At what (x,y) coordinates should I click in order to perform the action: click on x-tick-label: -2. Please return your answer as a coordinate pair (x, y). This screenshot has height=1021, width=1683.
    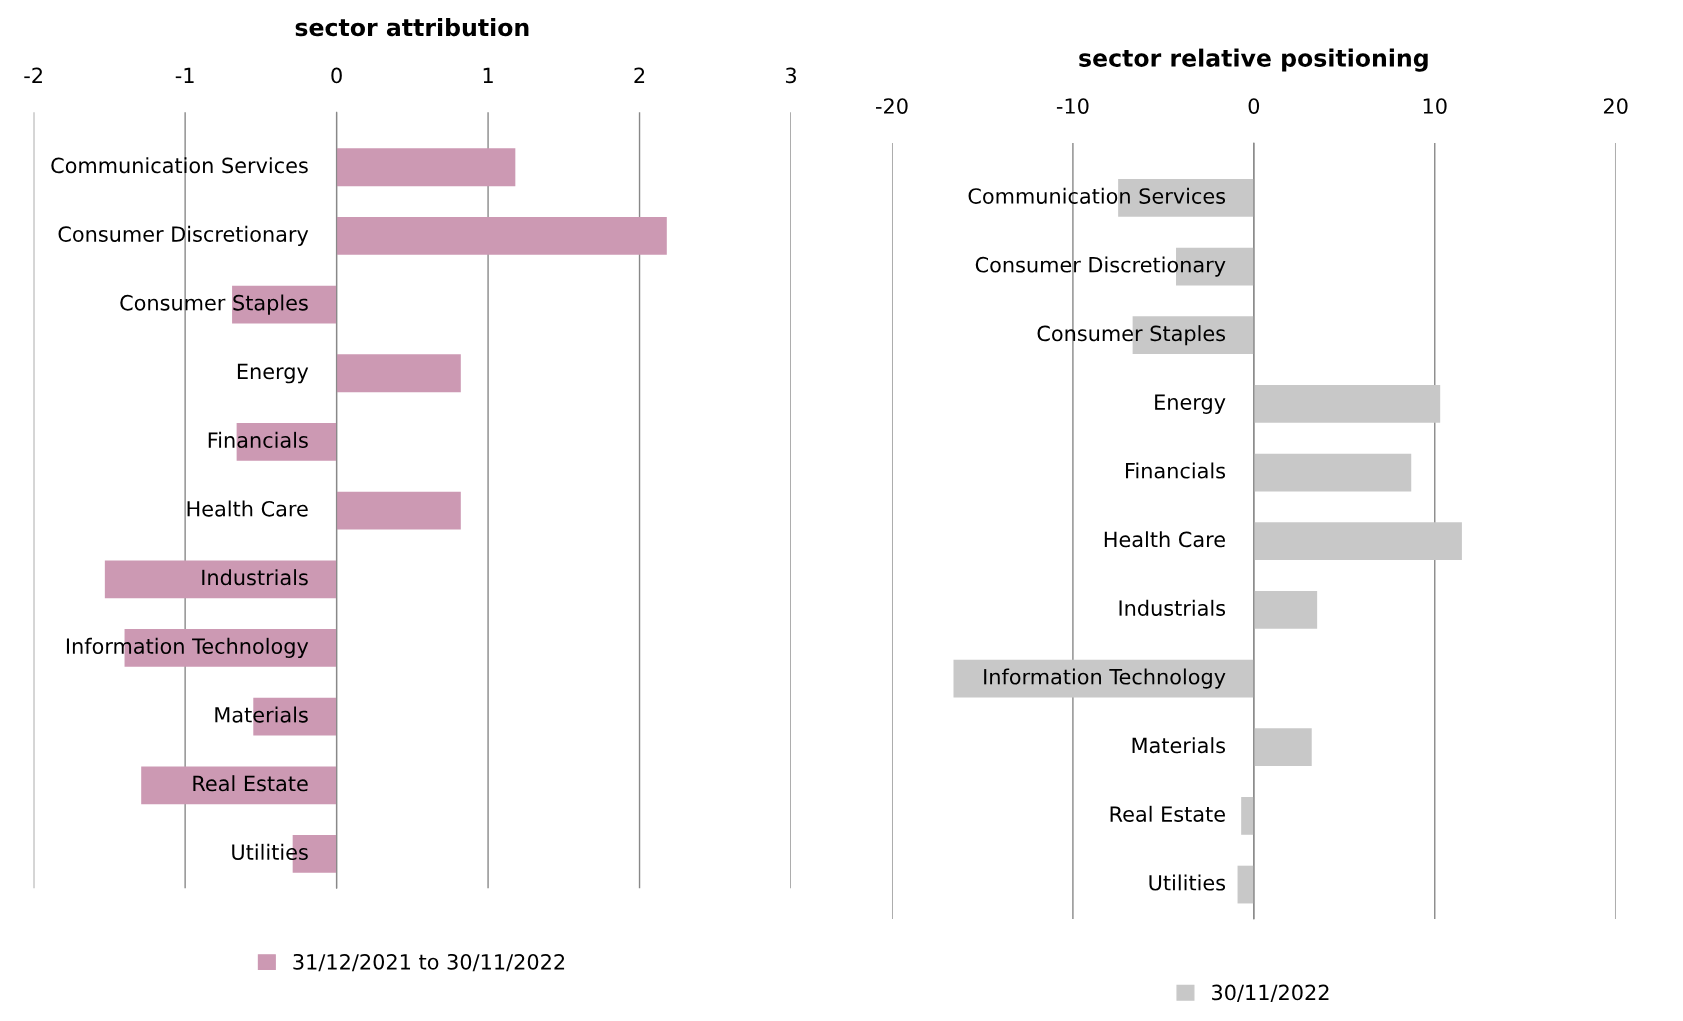
    Looking at the image, I should click on (33, 75).